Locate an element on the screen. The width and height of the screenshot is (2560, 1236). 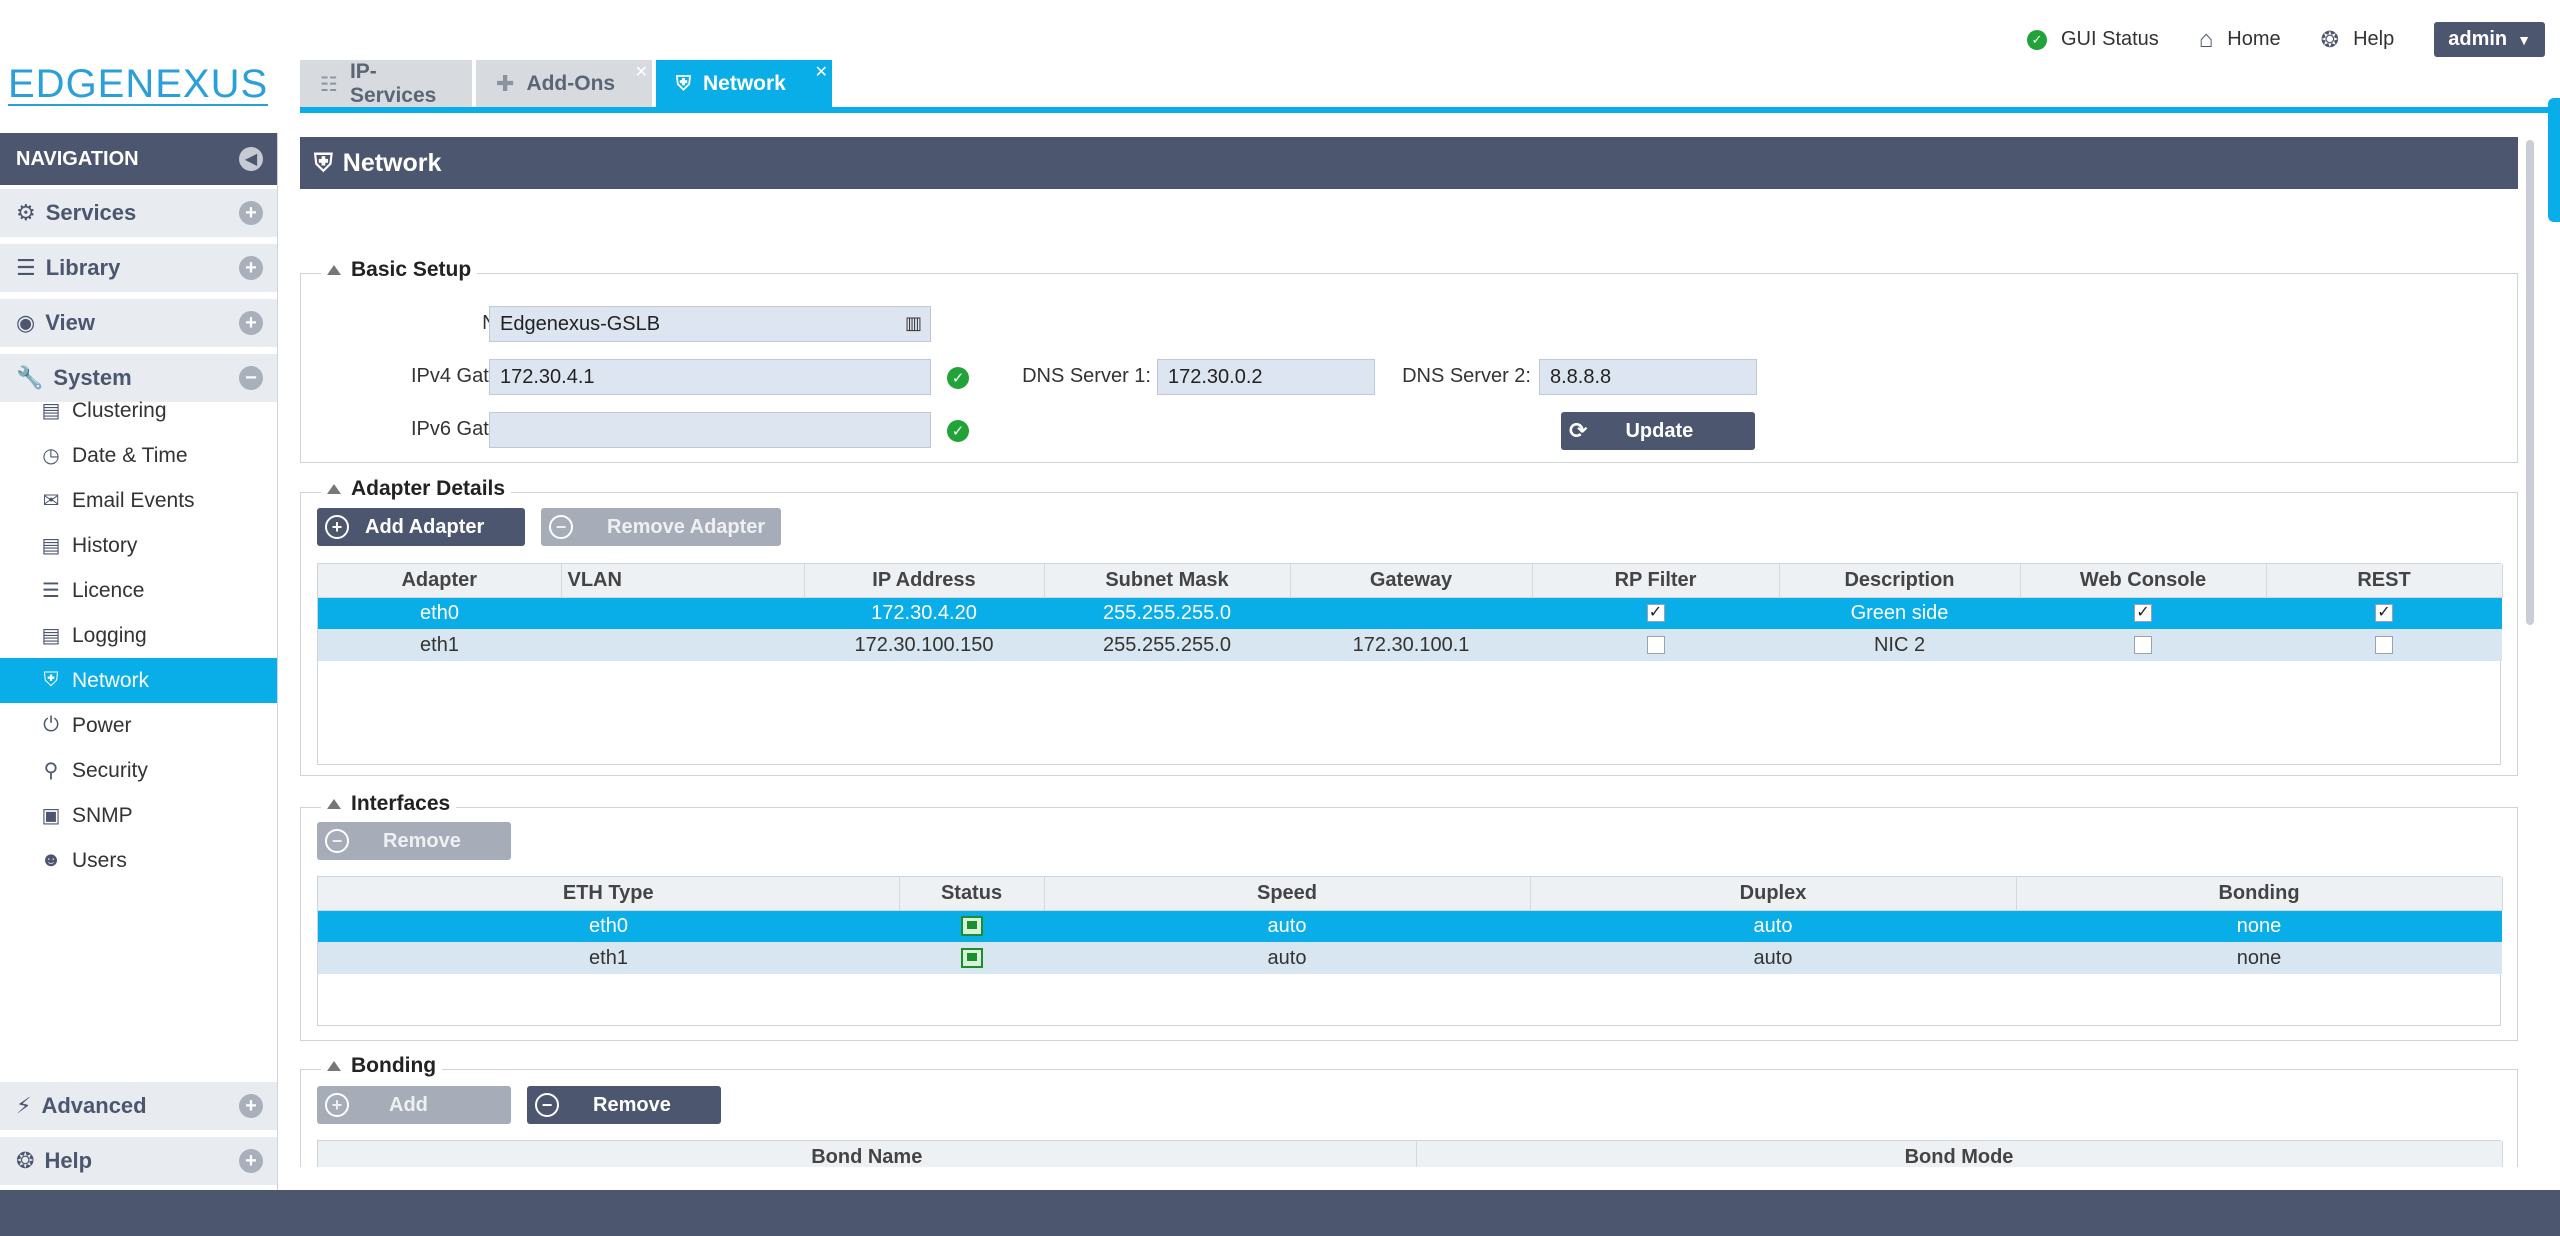
item-label: Licence is located at coordinates (108, 590).